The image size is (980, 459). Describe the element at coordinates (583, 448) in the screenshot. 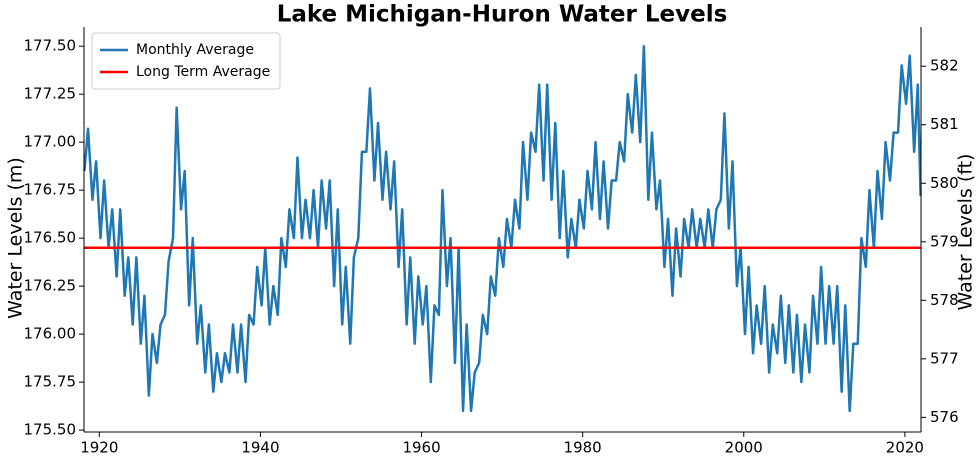

I see `x-tick-label: 1980` at that location.